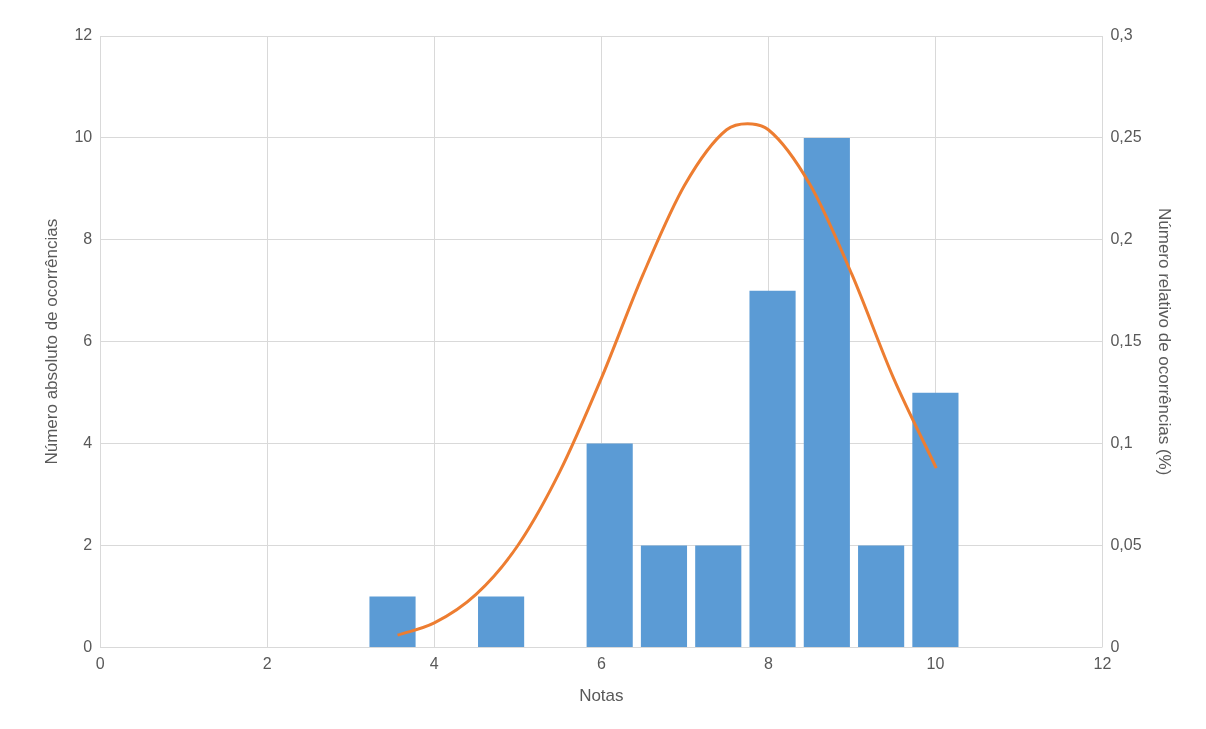 This screenshot has height=729, width=1206. I want to click on y-axis-title: Número absoluto de ocorrências, so click(51, 341).